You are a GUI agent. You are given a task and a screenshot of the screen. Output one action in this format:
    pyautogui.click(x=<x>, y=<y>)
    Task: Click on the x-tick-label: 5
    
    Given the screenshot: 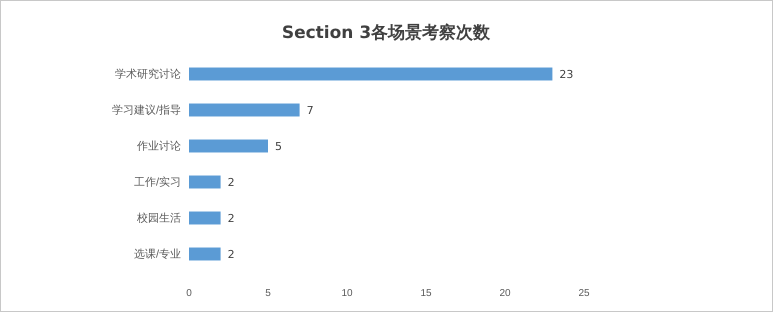 What is the action you would take?
    pyautogui.click(x=268, y=294)
    